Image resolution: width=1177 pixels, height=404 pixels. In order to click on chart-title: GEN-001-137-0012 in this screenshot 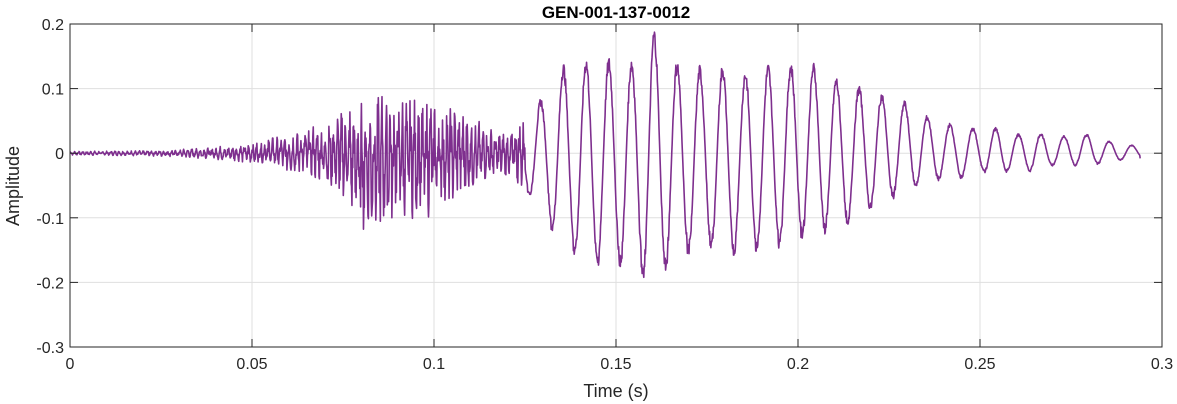, I will do `click(616, 12)`.